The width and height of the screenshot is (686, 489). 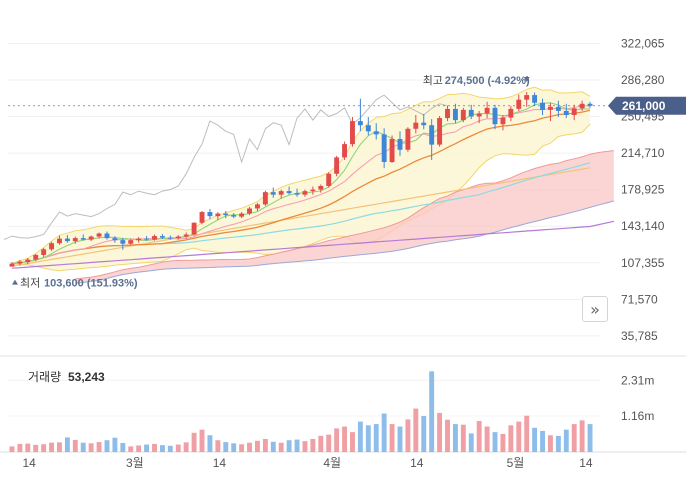 What do you see at coordinates (643, 43) in the screenshot?
I see `price-tick-label: 322,065` at bounding box center [643, 43].